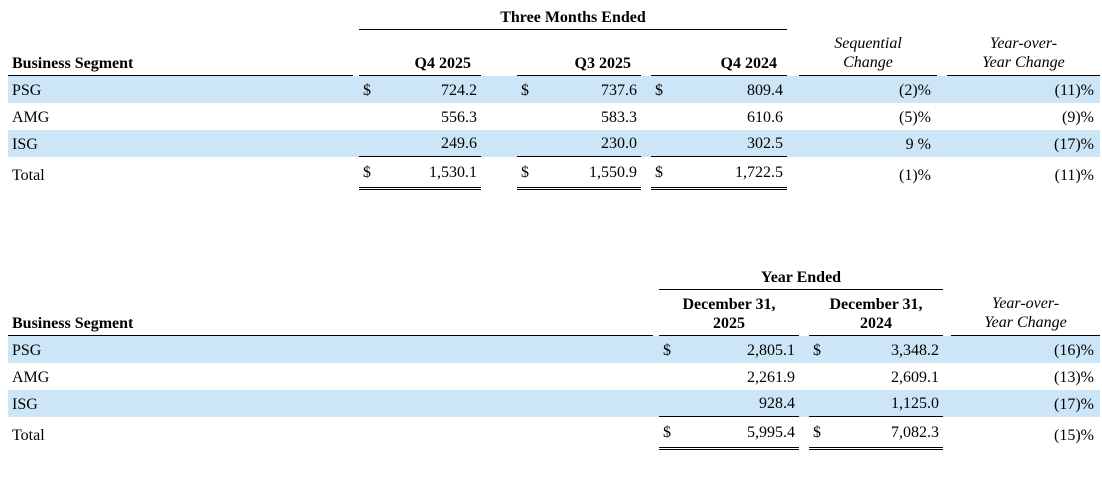 Image resolution: width=1102 pixels, height=482 pixels. I want to click on money-wrap: 556.3, so click(420, 118).